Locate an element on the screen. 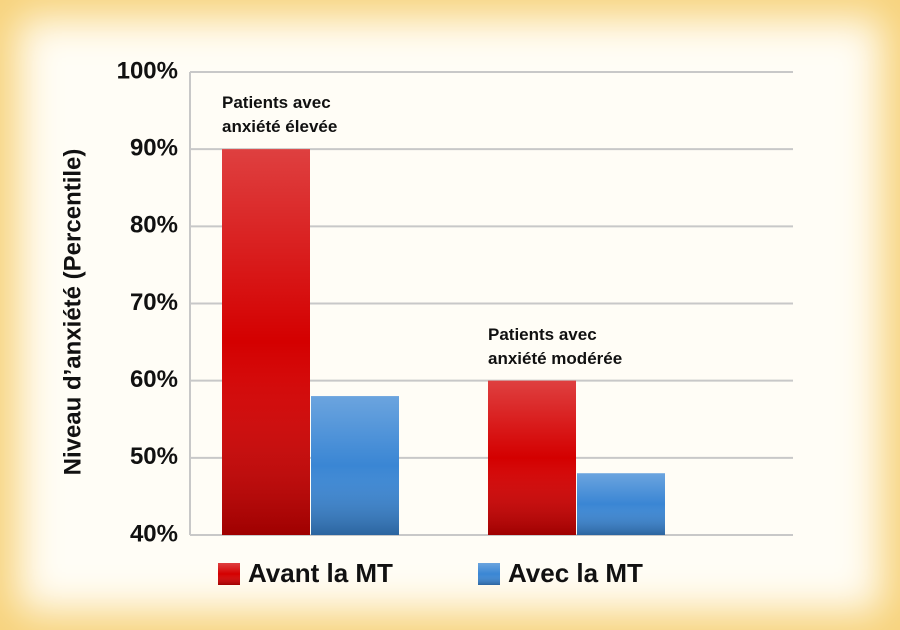 Image resolution: width=900 pixels, height=630 pixels. group-label: Patients avec anxiété élevée is located at coordinates (280, 115).